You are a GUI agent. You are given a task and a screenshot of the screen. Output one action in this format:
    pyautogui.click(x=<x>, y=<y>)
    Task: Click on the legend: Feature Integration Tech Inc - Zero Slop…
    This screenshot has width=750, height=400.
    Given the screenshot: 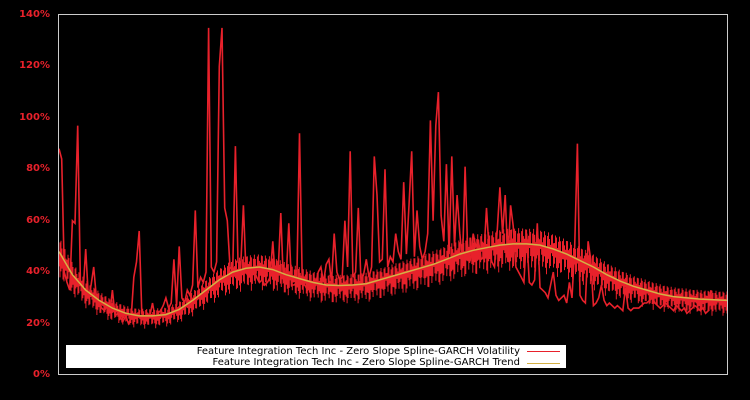 What is the action you would take?
    pyautogui.click(x=316, y=356)
    